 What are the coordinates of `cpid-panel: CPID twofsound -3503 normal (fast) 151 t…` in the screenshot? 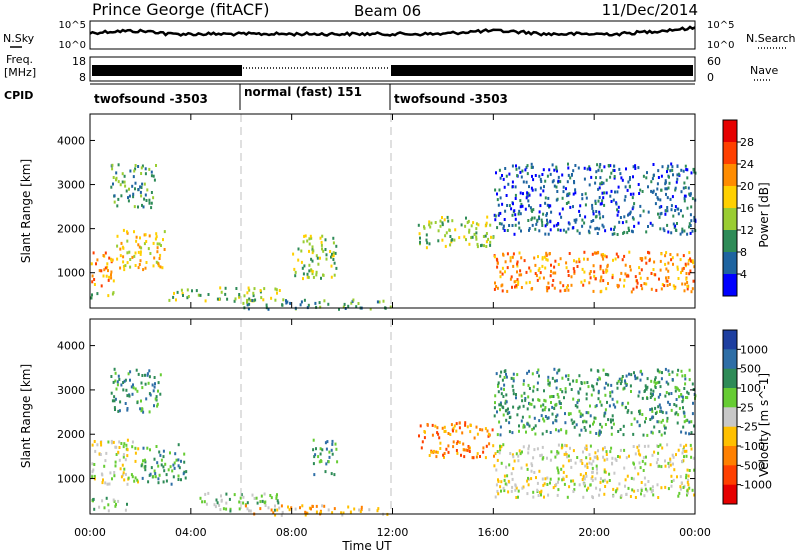 It's located at (349, 96).